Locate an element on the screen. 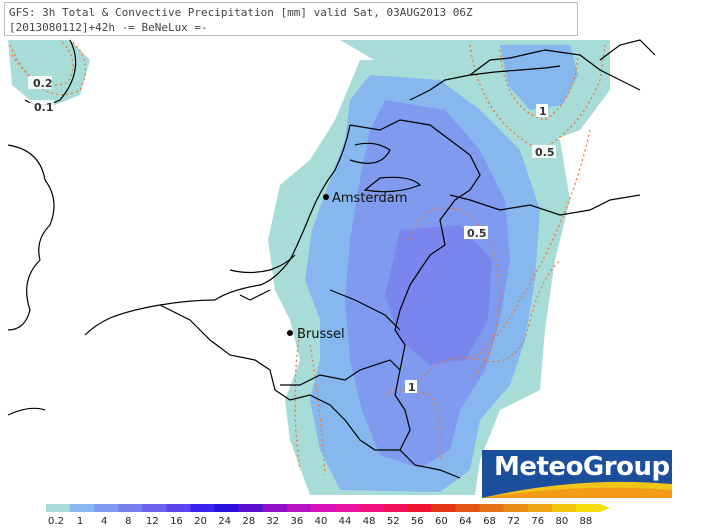  legend-tick-label: 80 is located at coordinates (561, 521).